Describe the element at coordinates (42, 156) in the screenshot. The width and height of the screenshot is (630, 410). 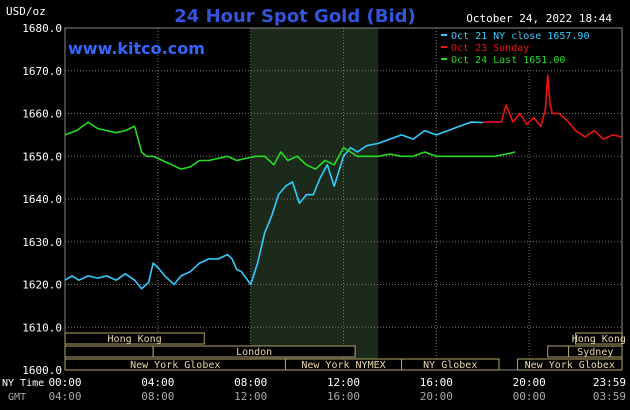
I see `y-tick-label: 1650.0` at that location.